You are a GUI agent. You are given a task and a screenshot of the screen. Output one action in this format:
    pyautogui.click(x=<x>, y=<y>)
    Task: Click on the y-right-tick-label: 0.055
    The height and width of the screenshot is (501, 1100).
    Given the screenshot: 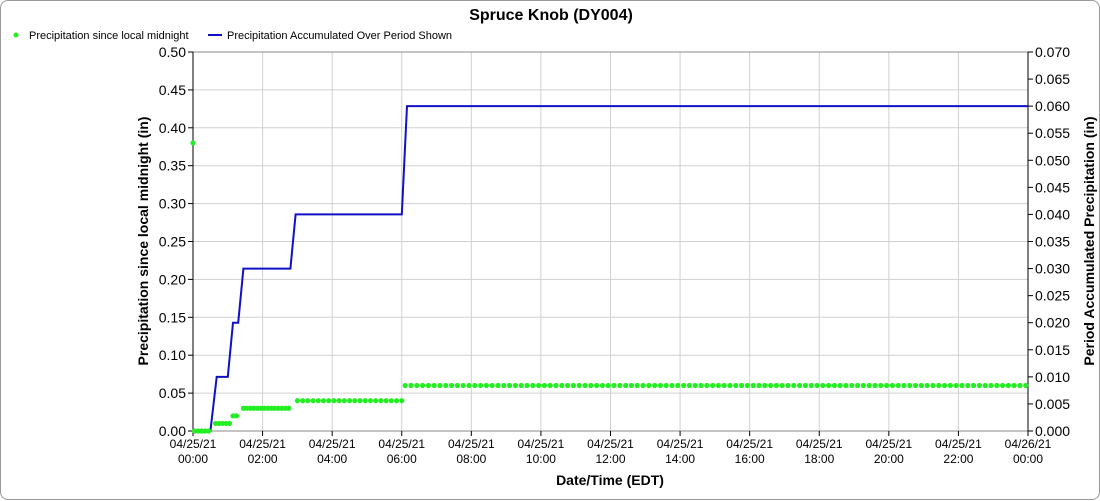 What is the action you would take?
    pyautogui.click(x=1052, y=133)
    